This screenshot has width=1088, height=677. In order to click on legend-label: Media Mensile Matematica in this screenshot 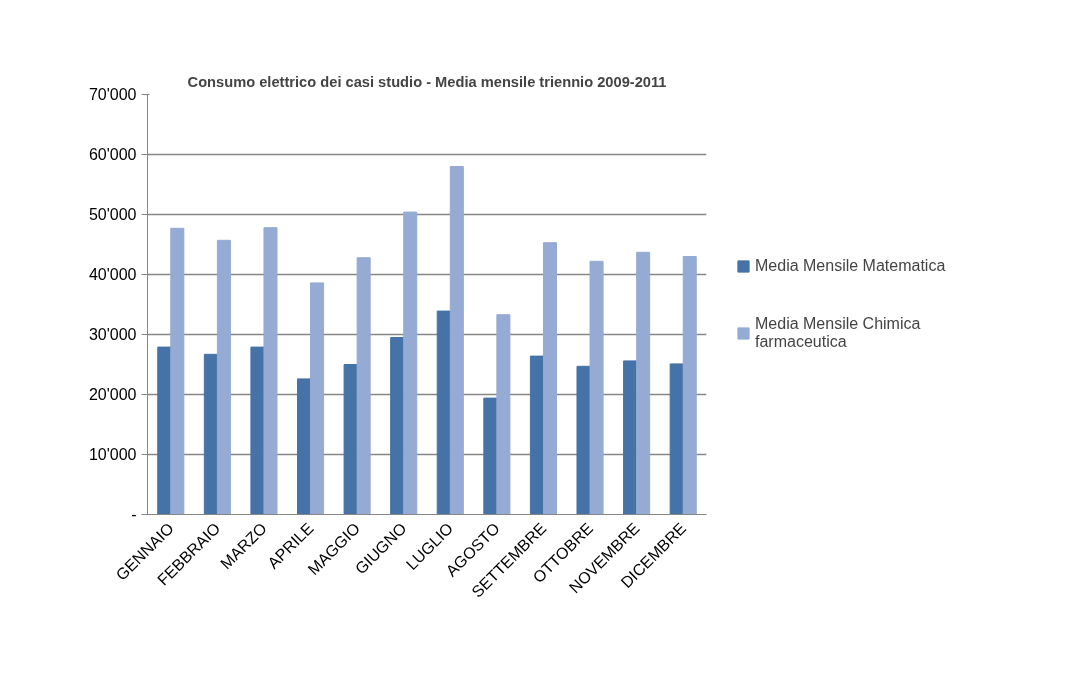, I will do `click(850, 266)`.